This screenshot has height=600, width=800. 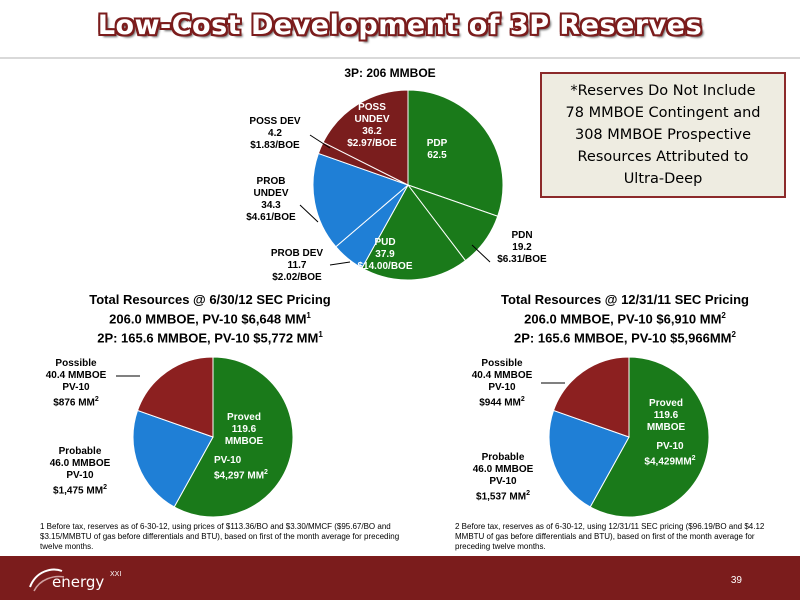 What do you see at coordinates (76, 383) in the screenshot?
I see `pie-2-label-possible: Possible 40.4 MMBOE PV-10 $876 MM2` at bounding box center [76, 383].